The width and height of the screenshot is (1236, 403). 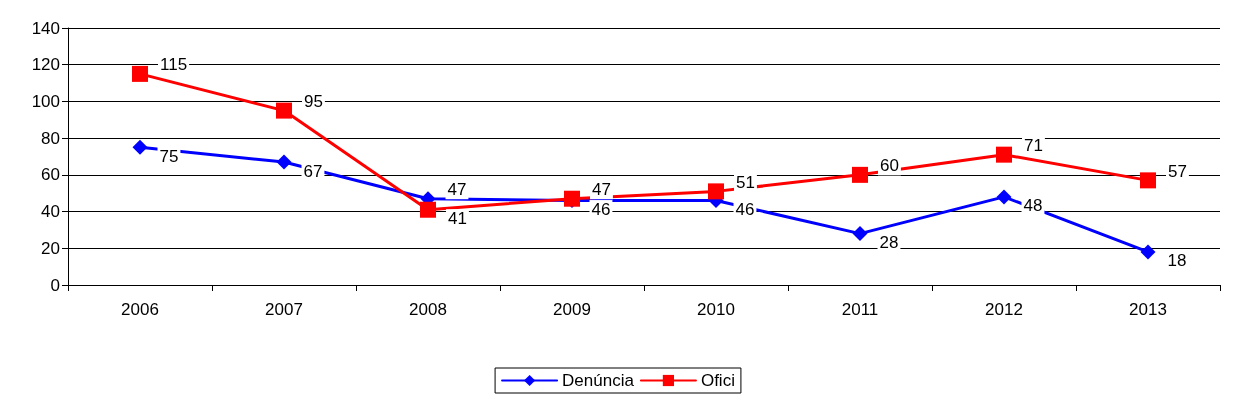 What do you see at coordinates (169, 156) in the screenshot?
I see `data-label: 75` at bounding box center [169, 156].